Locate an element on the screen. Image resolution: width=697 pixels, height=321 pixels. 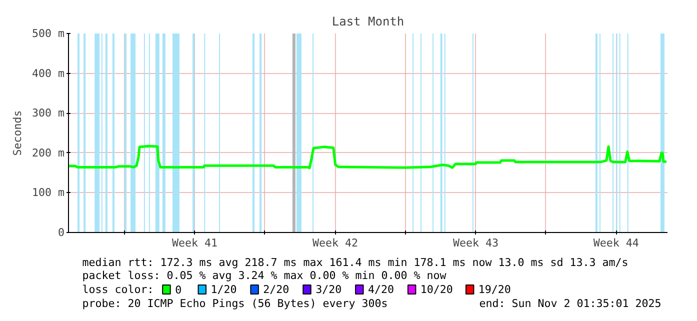
line-series is located at coordinates (368, 157).